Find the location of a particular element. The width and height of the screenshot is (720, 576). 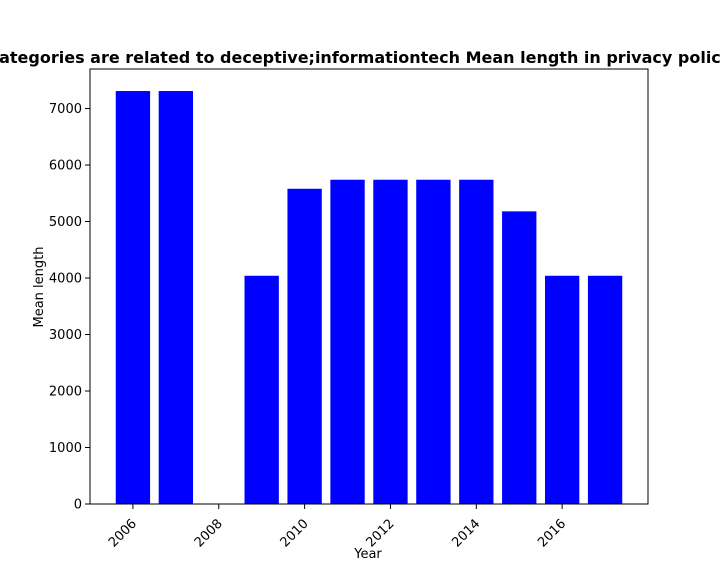

x-tick-label-2012: 2012 is located at coordinates (381, 533).